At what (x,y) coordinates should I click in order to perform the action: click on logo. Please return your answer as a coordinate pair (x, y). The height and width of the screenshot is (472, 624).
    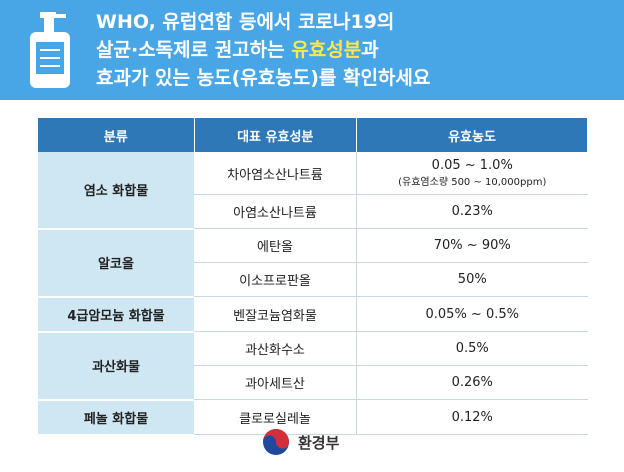
    Looking at the image, I should click on (276, 442).